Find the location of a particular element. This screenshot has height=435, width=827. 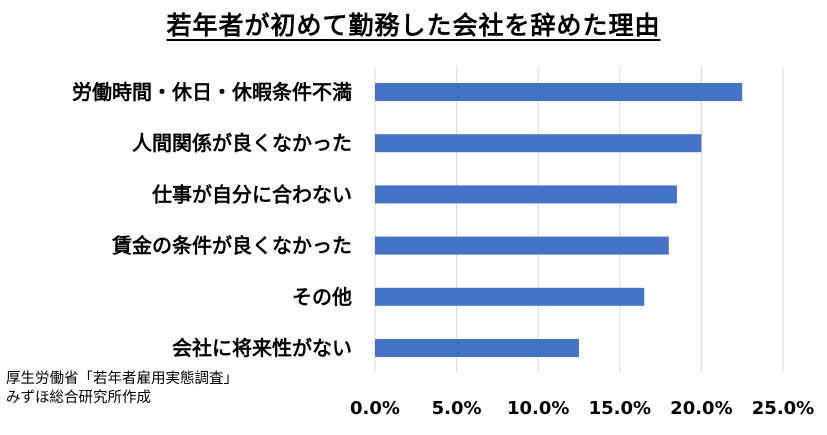

chart-title: 若年者が初めて勤務した会社を辞めた理由 is located at coordinates (413, 25).